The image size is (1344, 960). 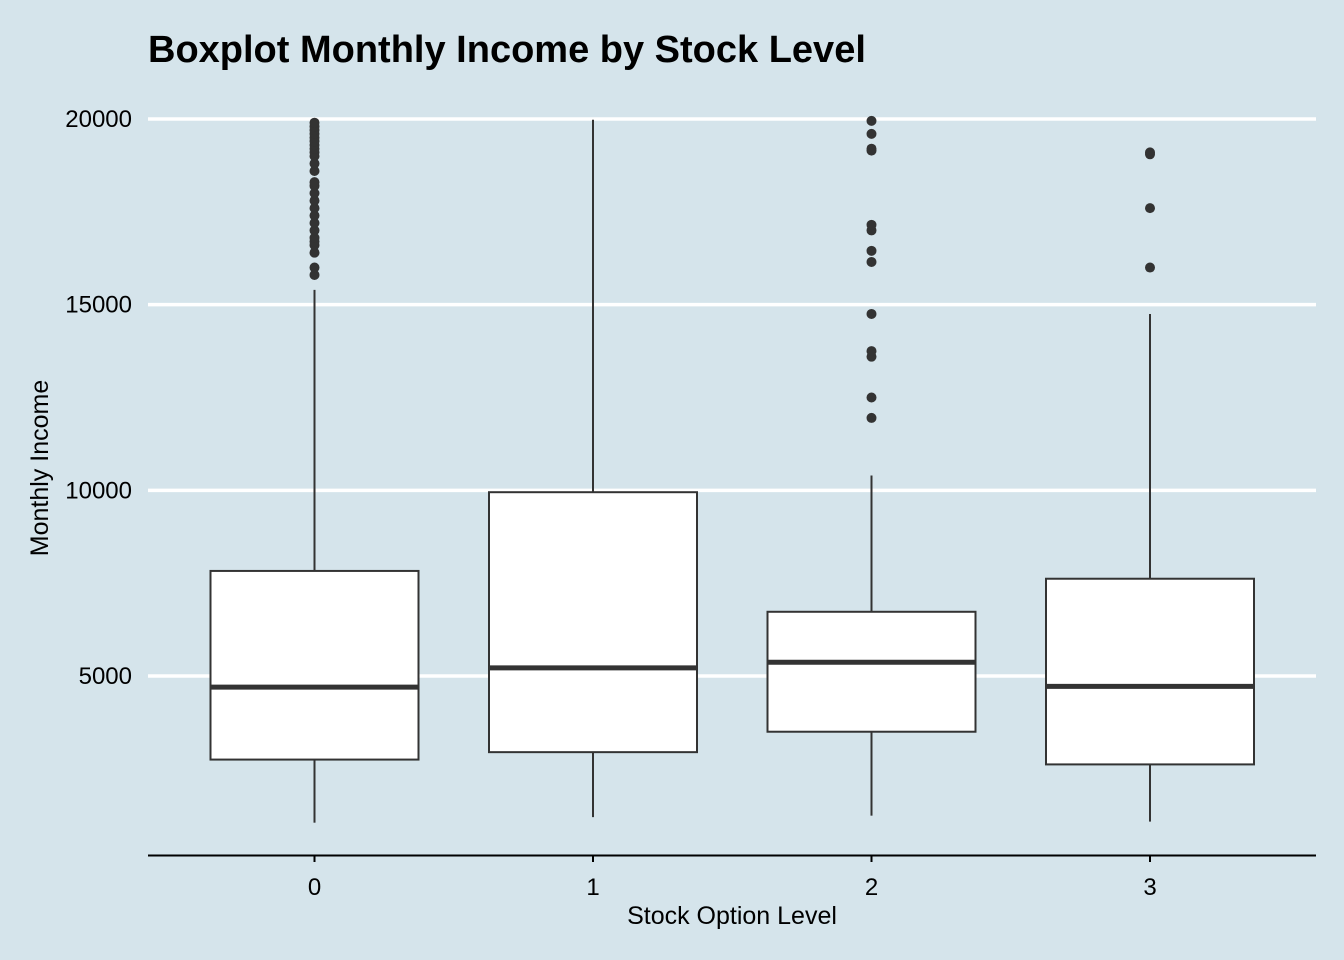 What do you see at coordinates (592, 887) in the screenshot?
I see `x-tick-label-1: 1` at bounding box center [592, 887].